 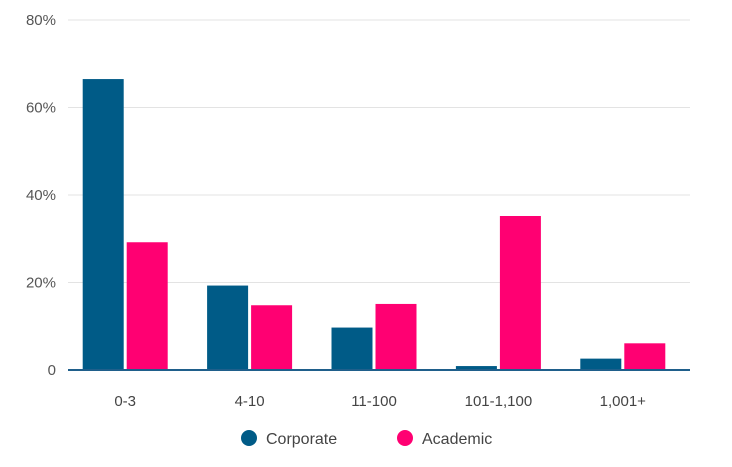 What do you see at coordinates (41, 283) in the screenshot?
I see `y-tick-label: 20%` at bounding box center [41, 283].